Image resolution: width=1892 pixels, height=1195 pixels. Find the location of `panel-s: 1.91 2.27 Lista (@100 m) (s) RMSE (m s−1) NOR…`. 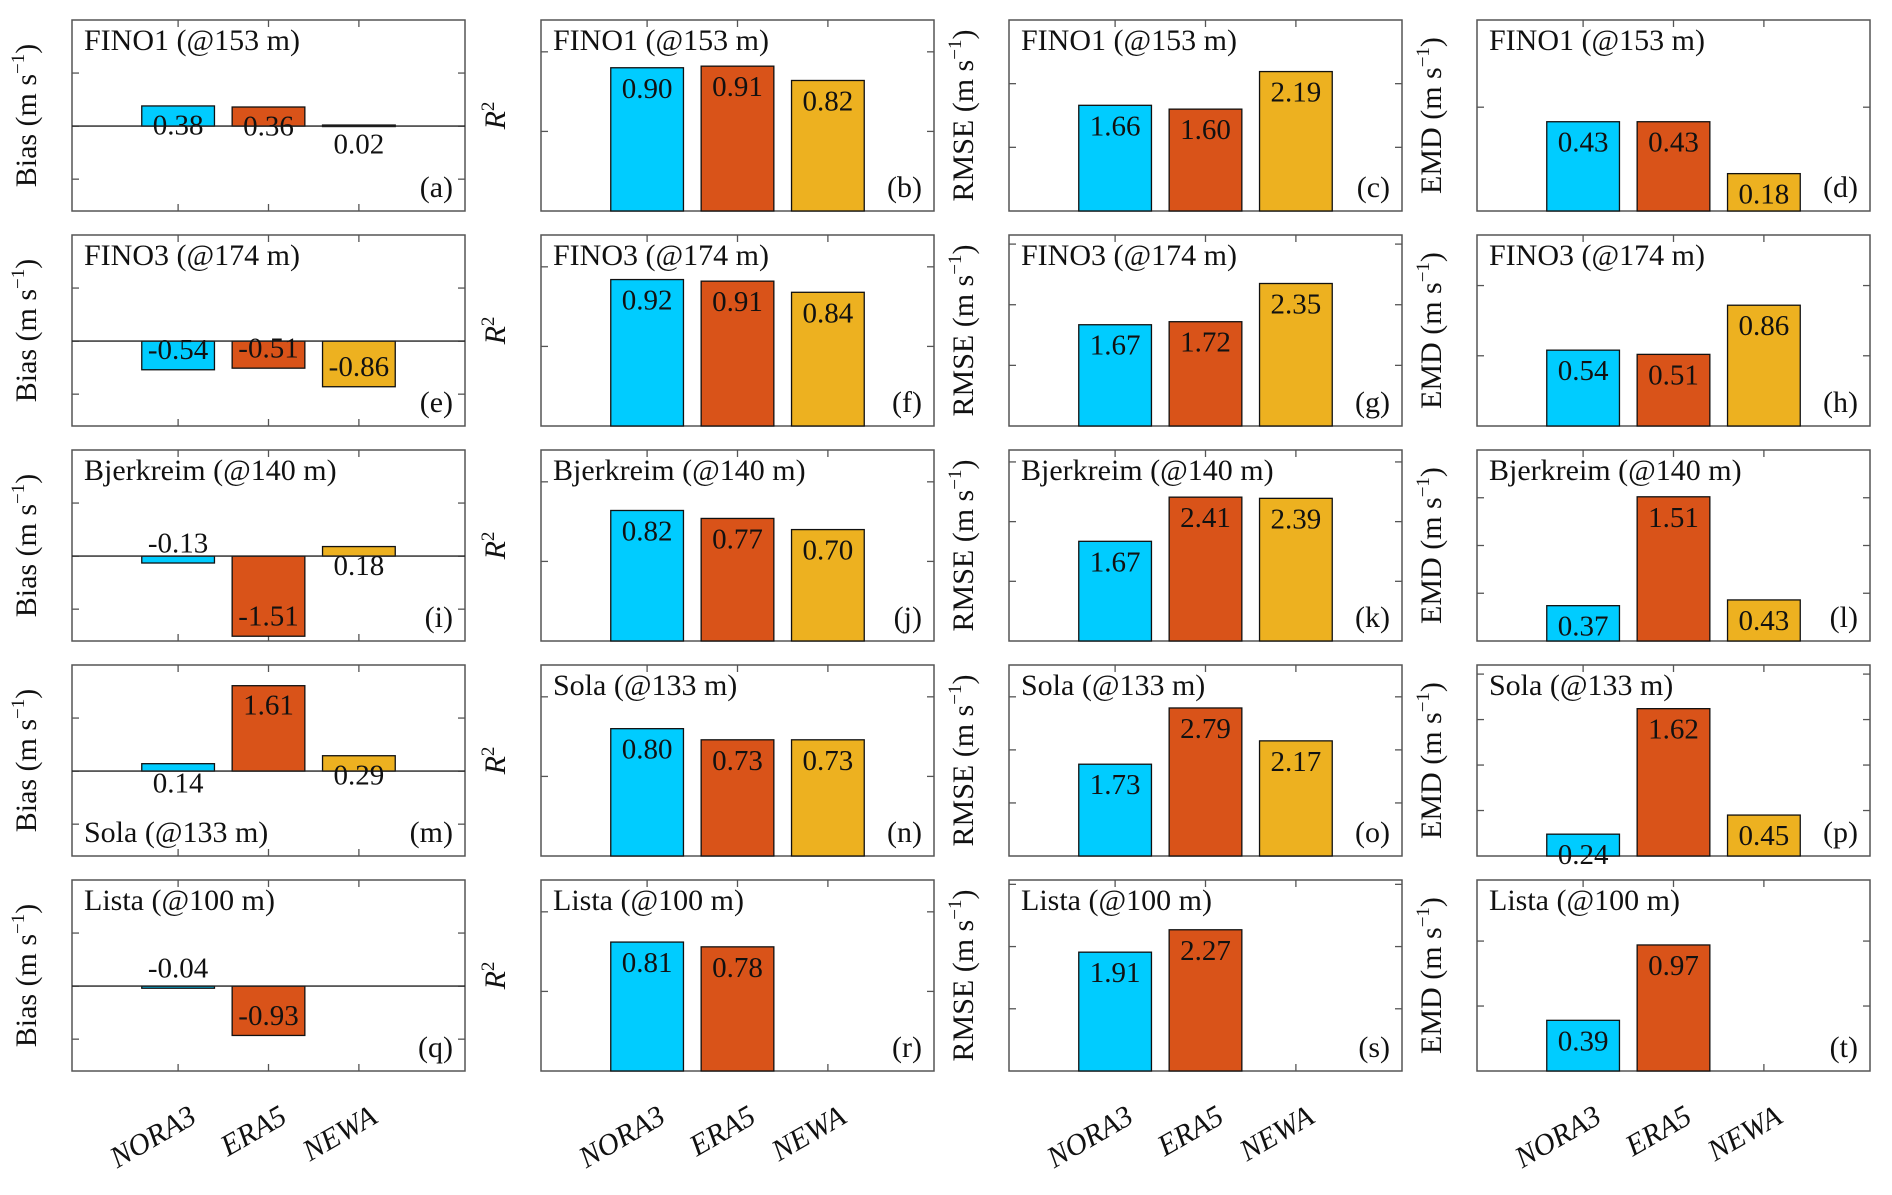

panel-s: 1.91 2.27 Lista (@100 m) (s) RMSE (m s−1) NOR… is located at coordinates (1174, 1027).